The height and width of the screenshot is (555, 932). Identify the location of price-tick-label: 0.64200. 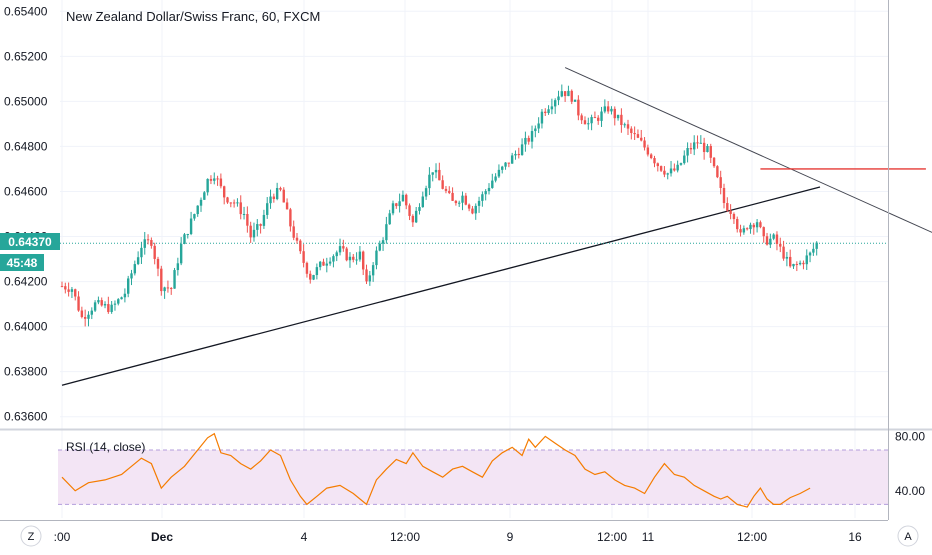
(26, 282).